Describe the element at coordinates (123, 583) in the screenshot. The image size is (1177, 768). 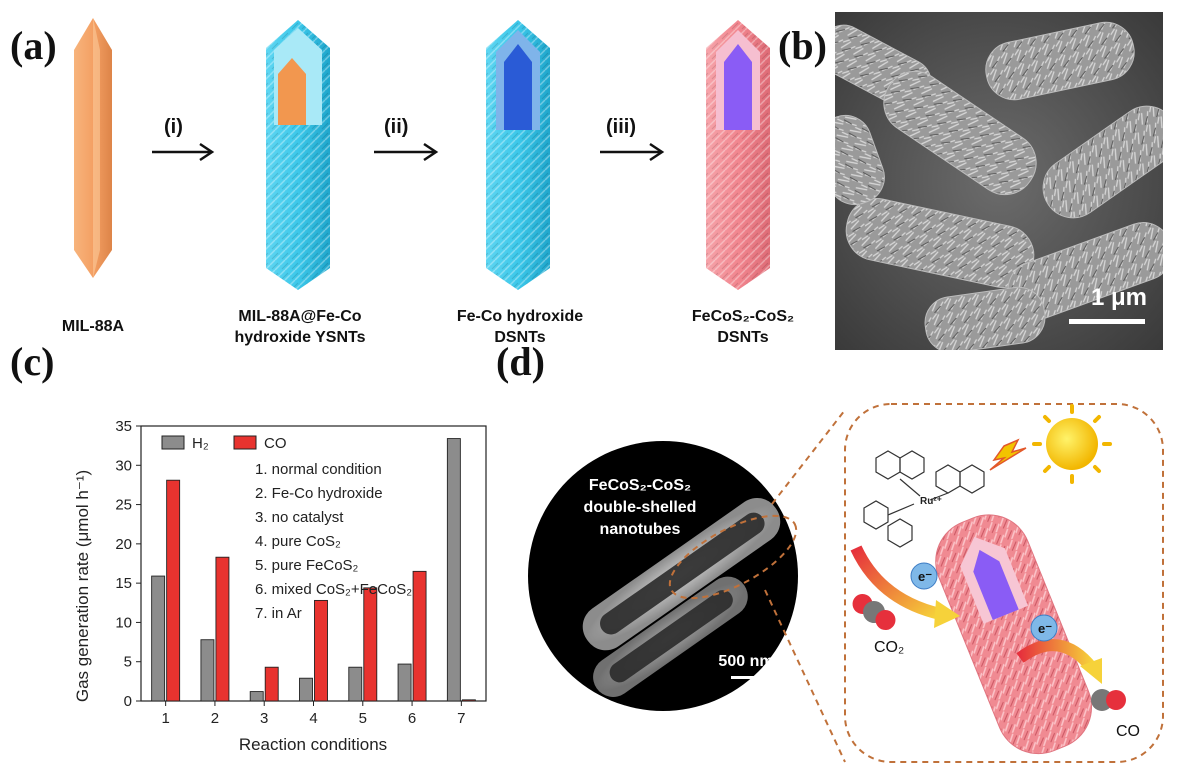
I see `y-tick-label-15: 15` at that location.